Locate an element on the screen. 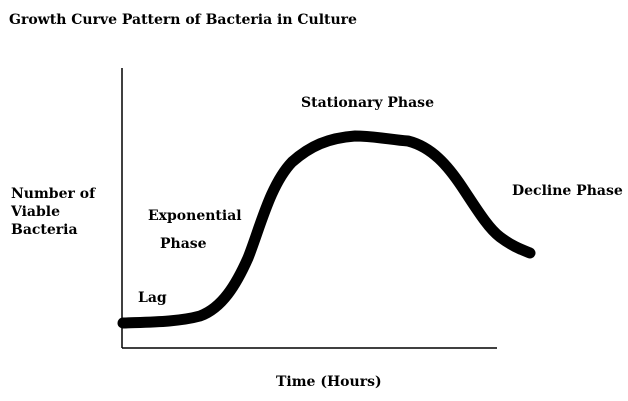  decline-phase-label: Decline Phase is located at coordinates (567, 191).